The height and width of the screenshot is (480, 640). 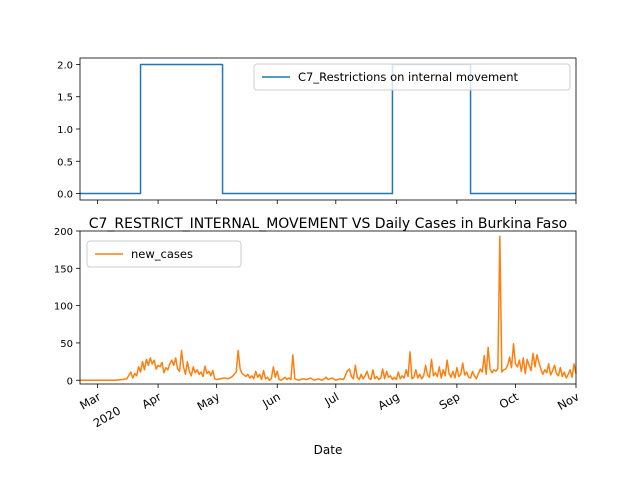 What do you see at coordinates (65, 65) in the screenshot?
I see `y-tick-label: 2.0` at bounding box center [65, 65].